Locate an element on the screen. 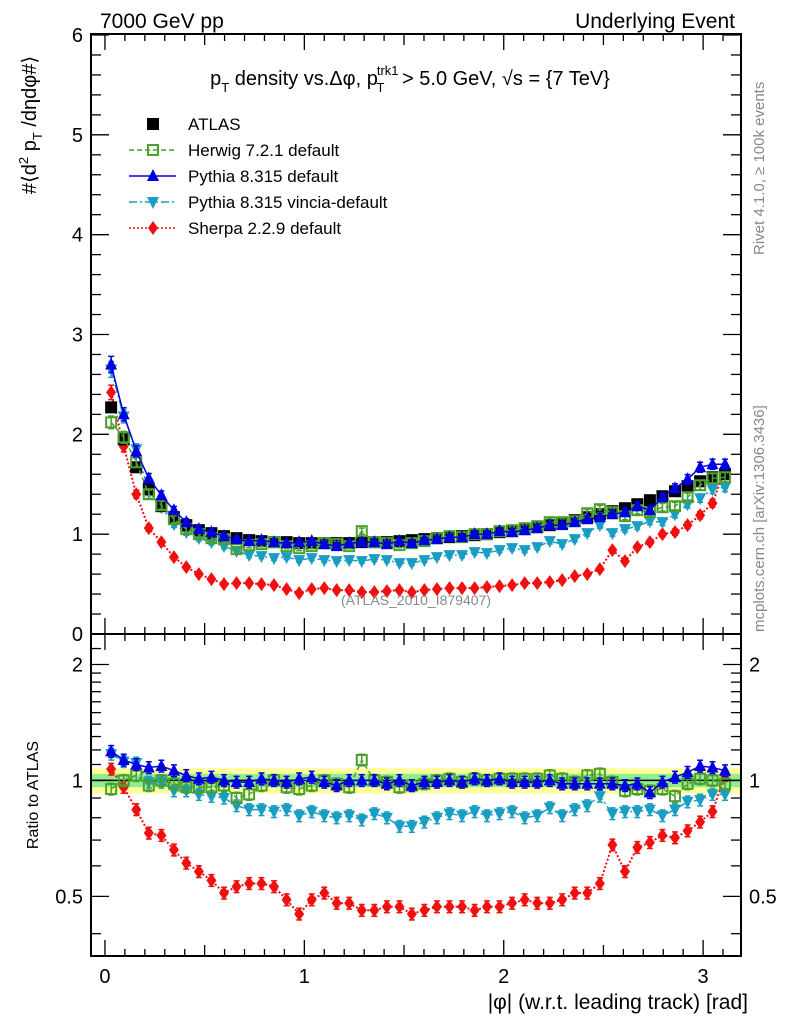 This screenshot has width=786, height=1024. ratio-y-tick-label-left: 1 is located at coordinates (77, 781).